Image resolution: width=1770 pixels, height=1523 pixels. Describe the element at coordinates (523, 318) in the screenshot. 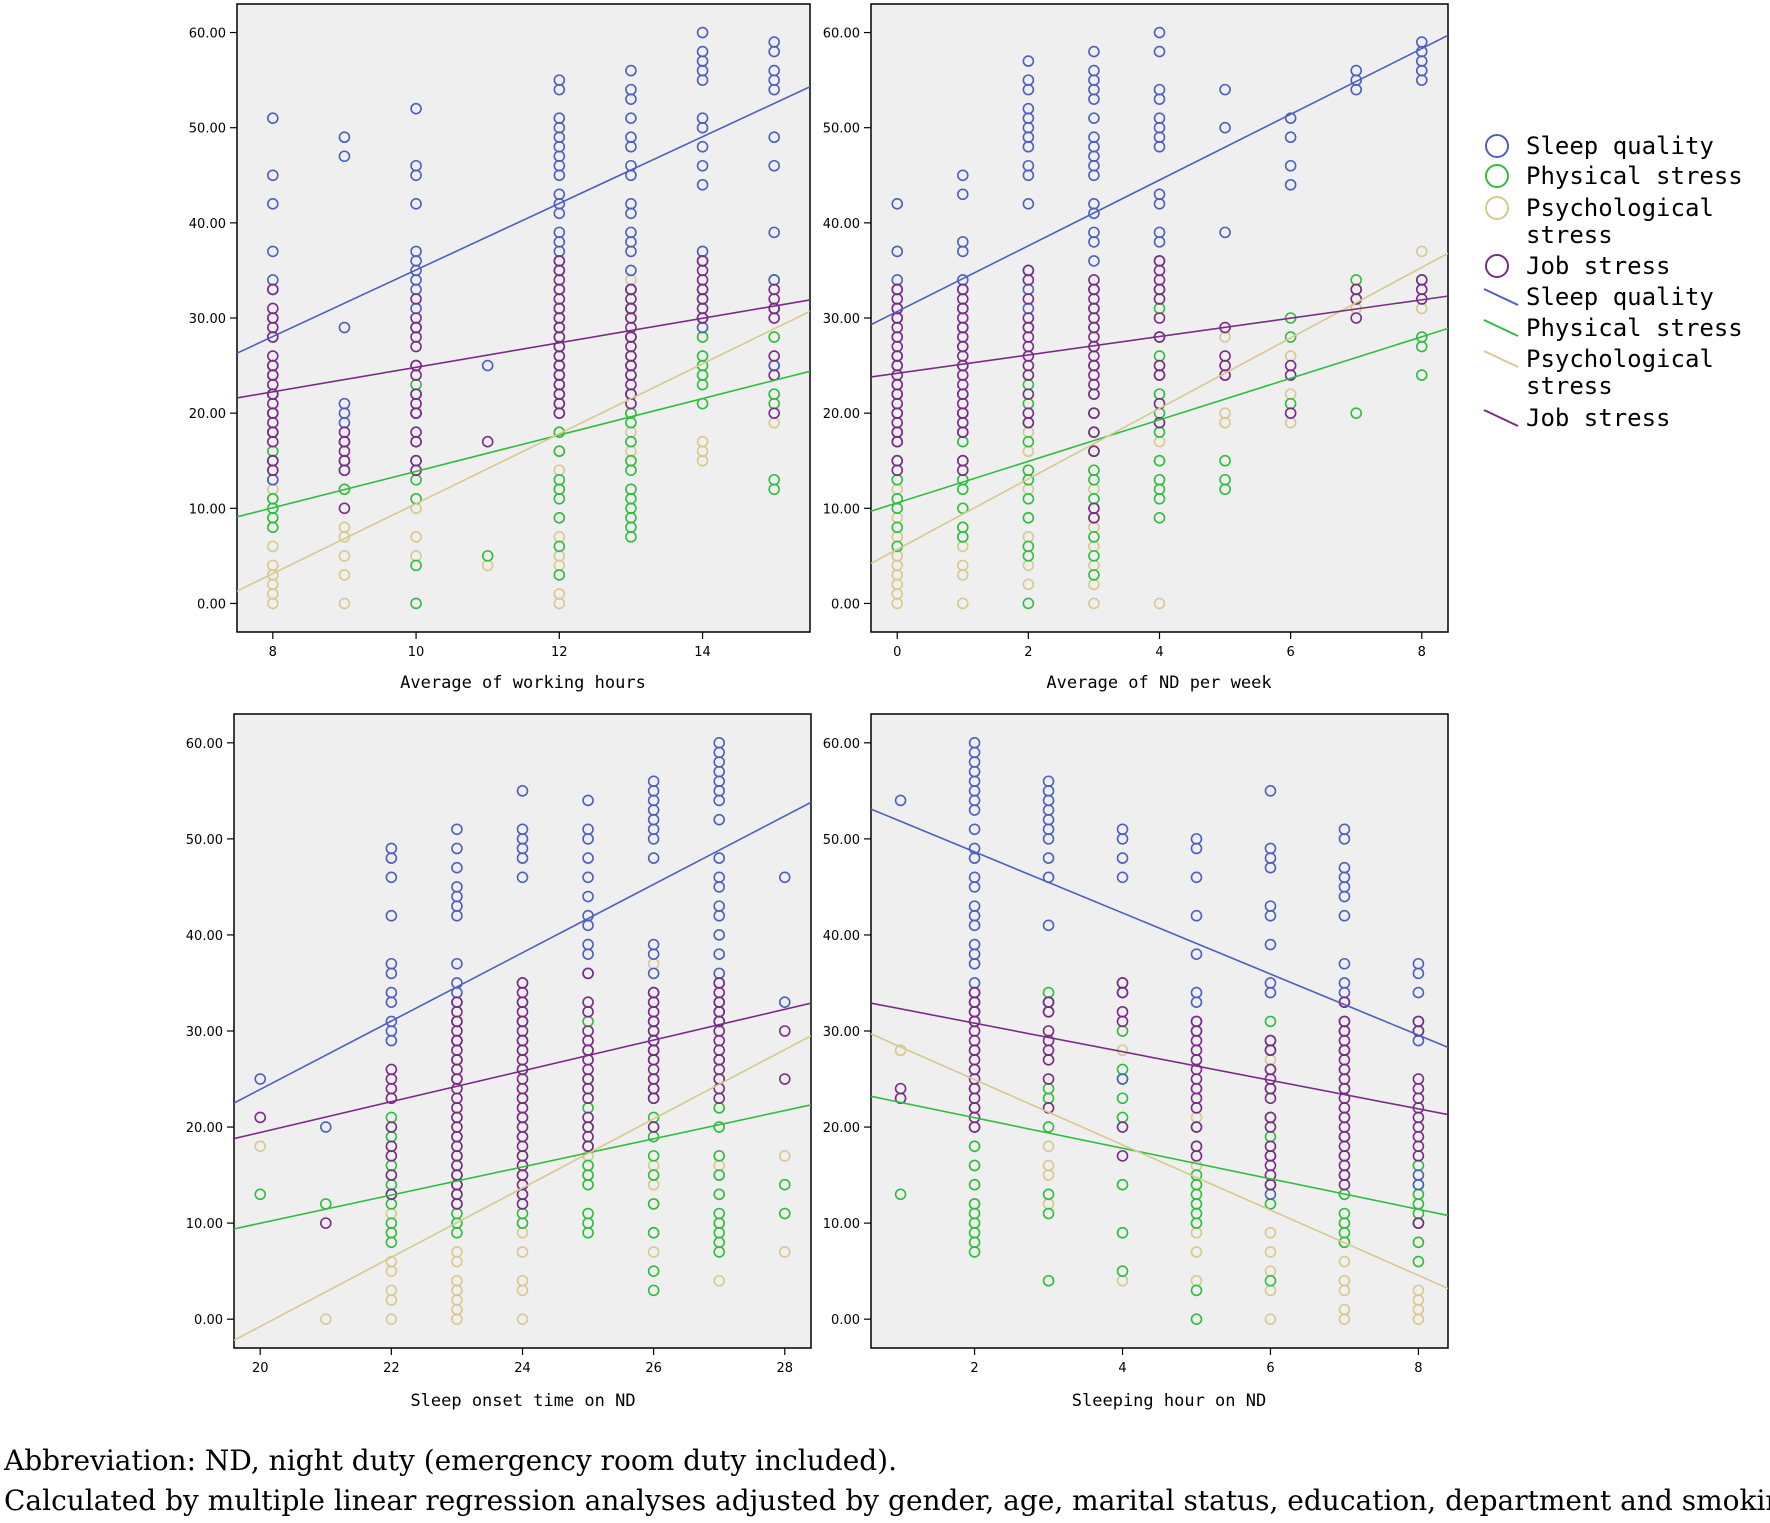

I see `panel-1-plot-area` at that location.